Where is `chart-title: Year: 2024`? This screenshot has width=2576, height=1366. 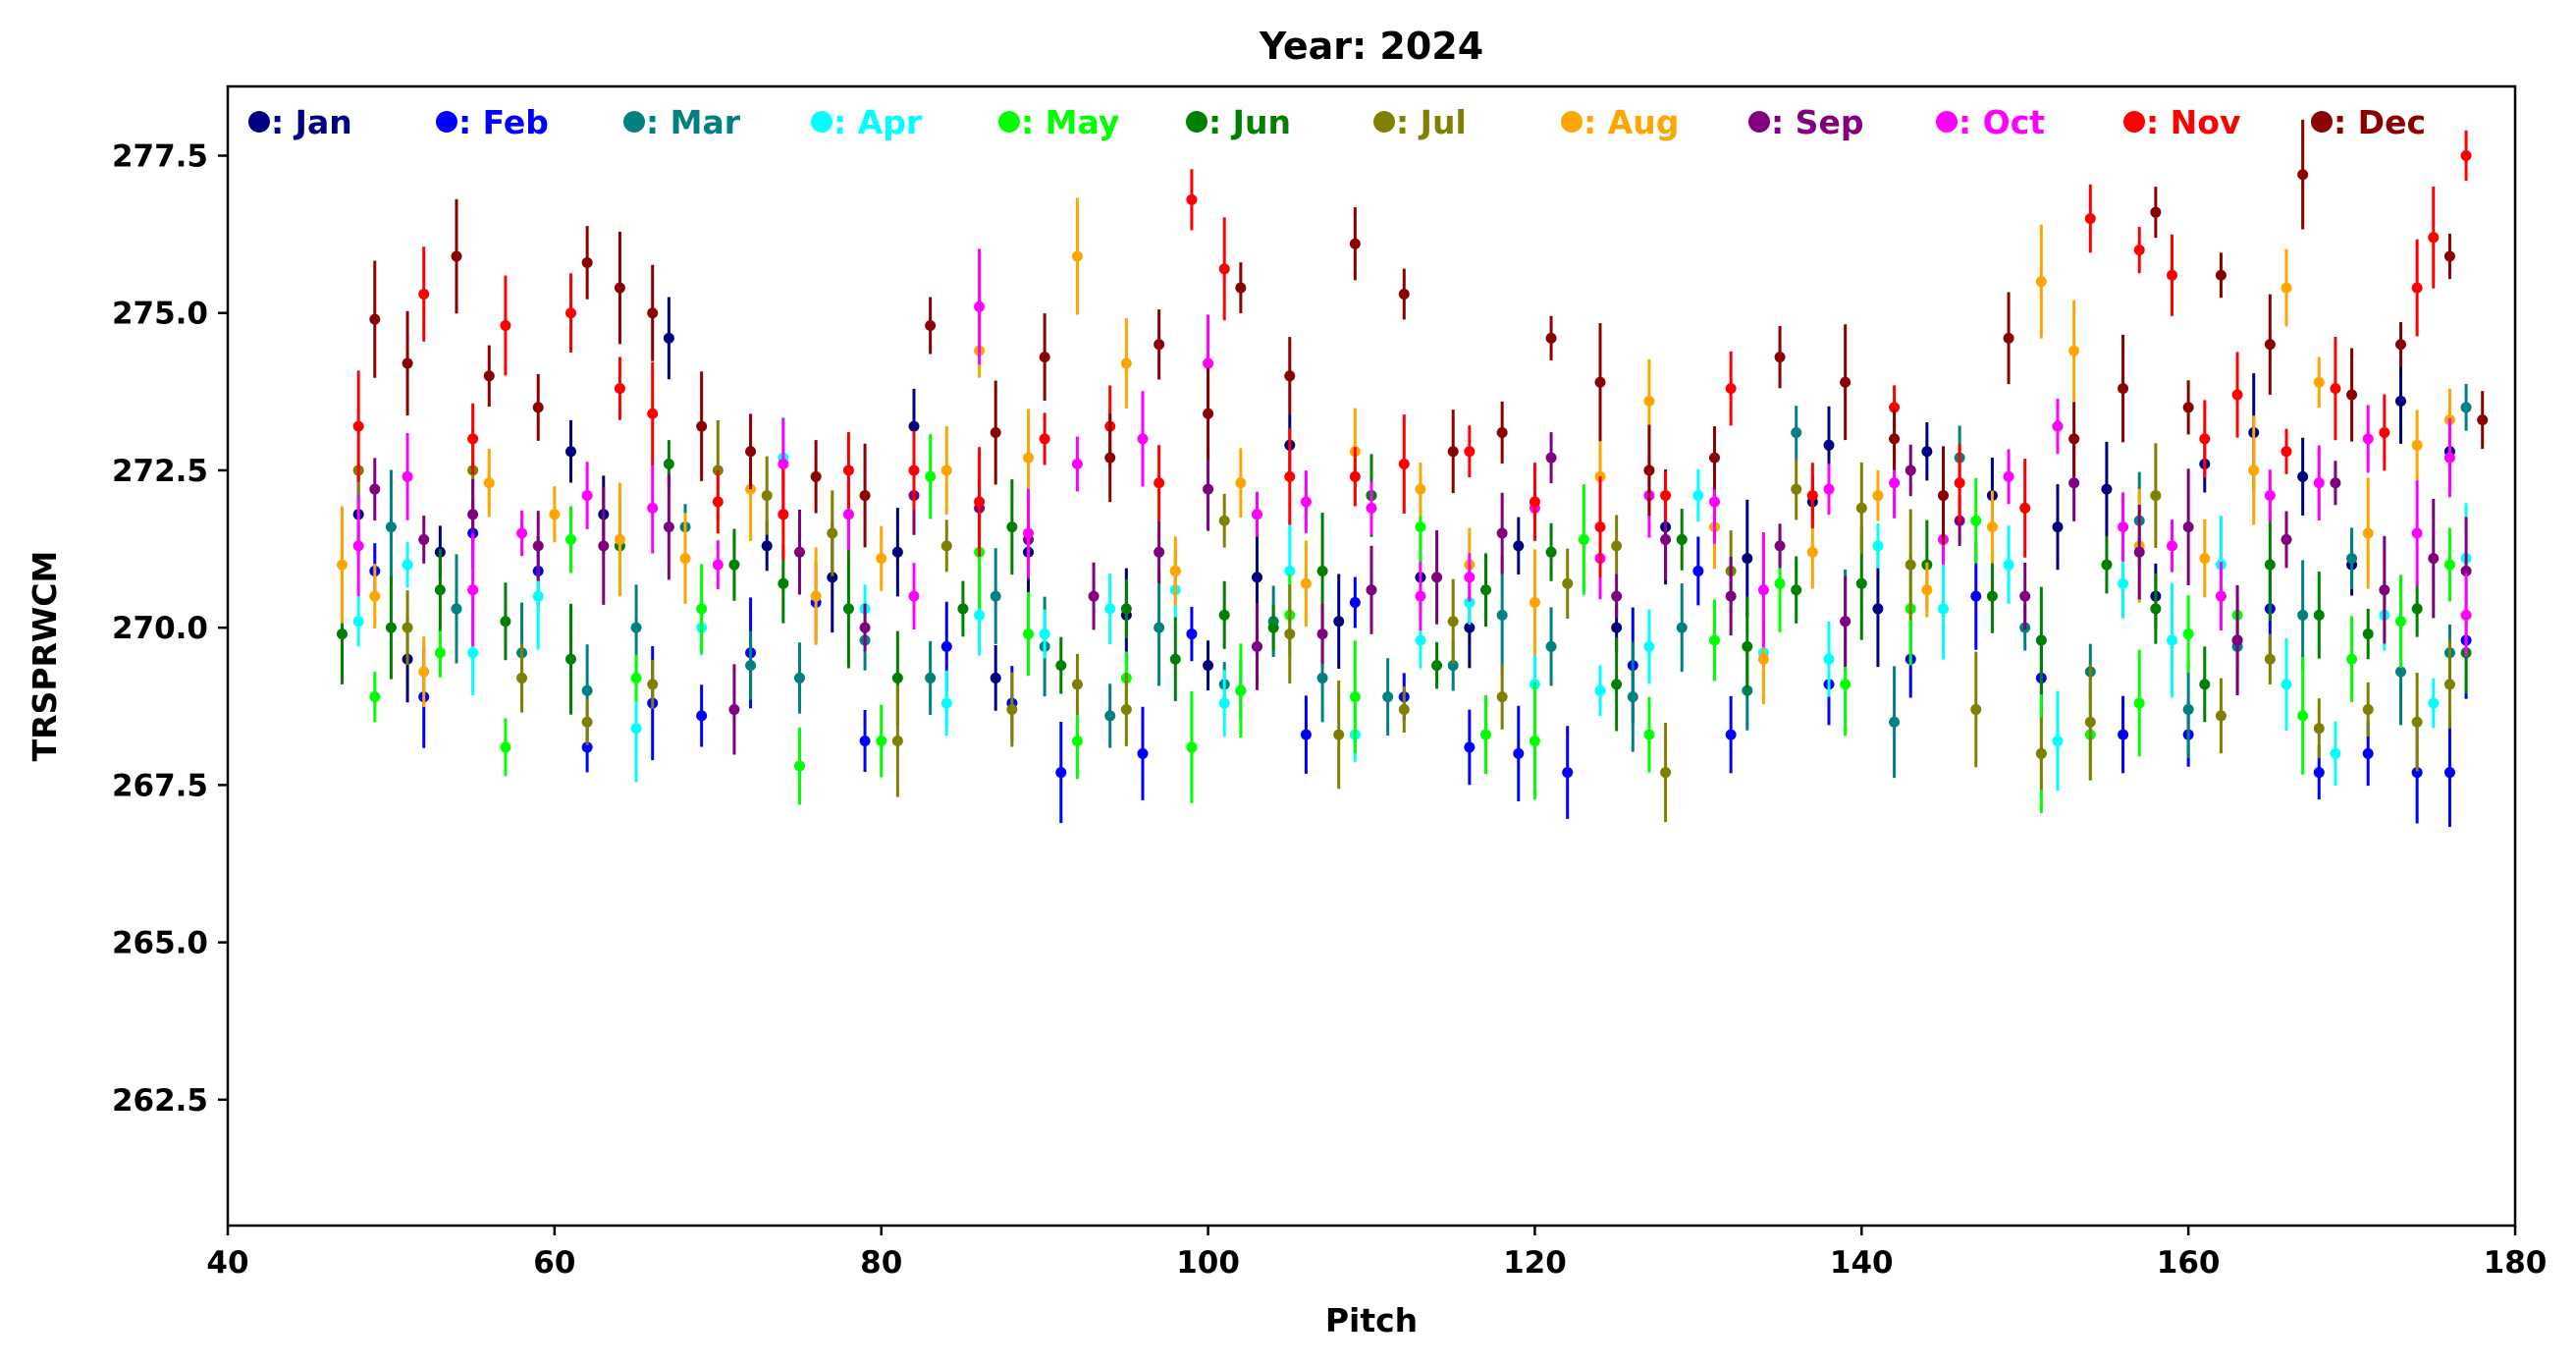 chart-title: Year: 2024 is located at coordinates (1371, 46).